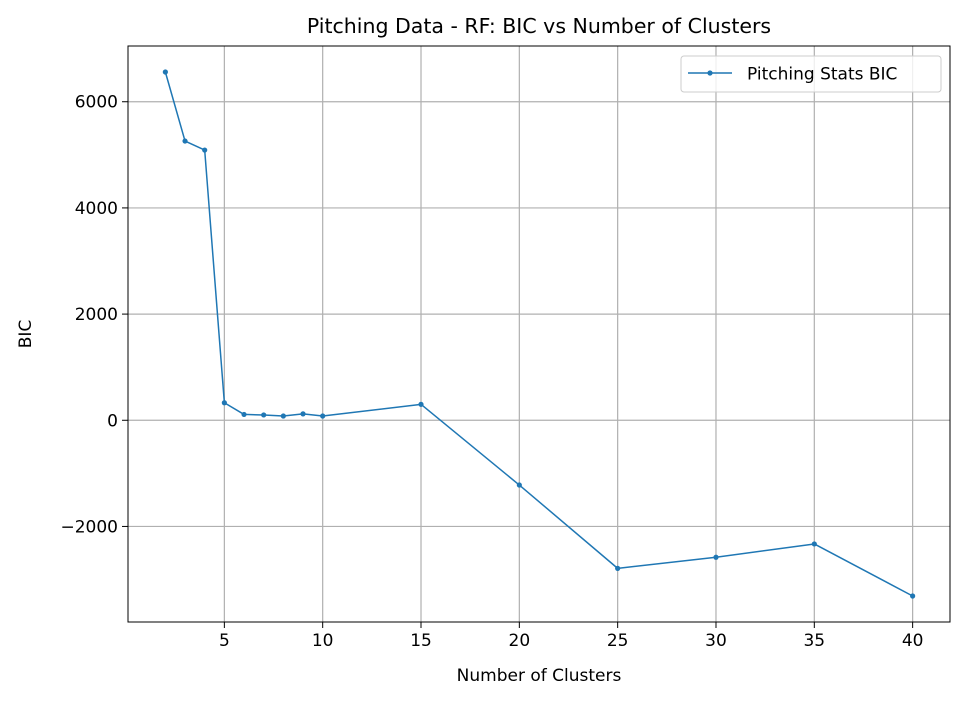  Describe the element at coordinates (539, 676) in the screenshot. I see `x-axis-label: Number of Clusters` at that location.